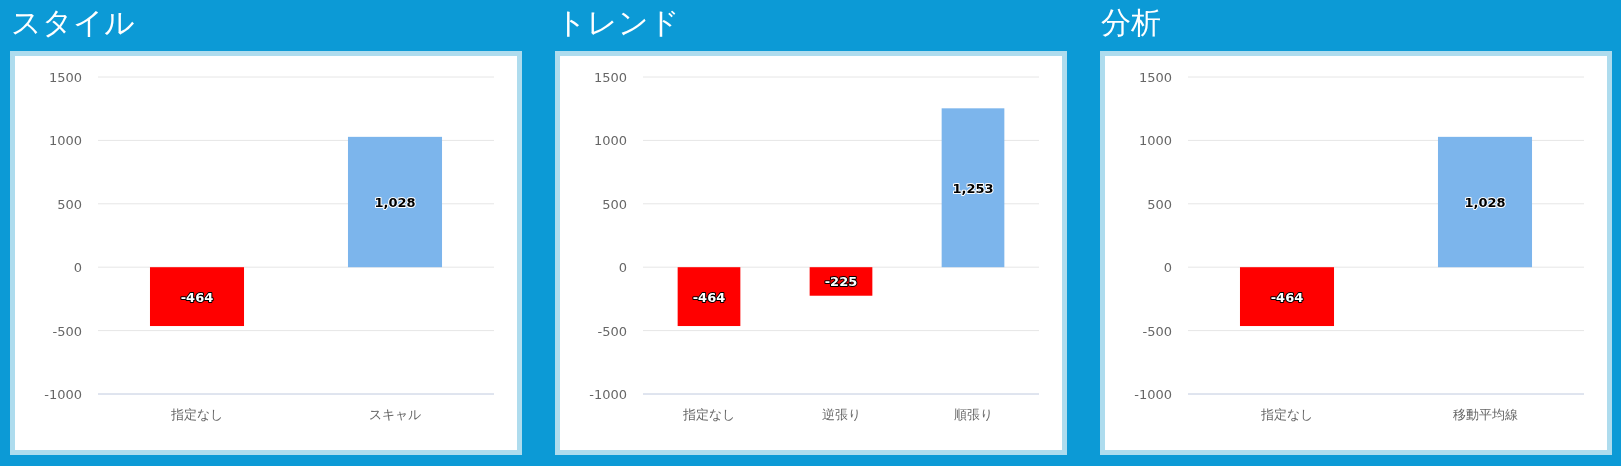  Describe the element at coordinates (841, 282) in the screenshot. I see `data-label: -225` at that location.